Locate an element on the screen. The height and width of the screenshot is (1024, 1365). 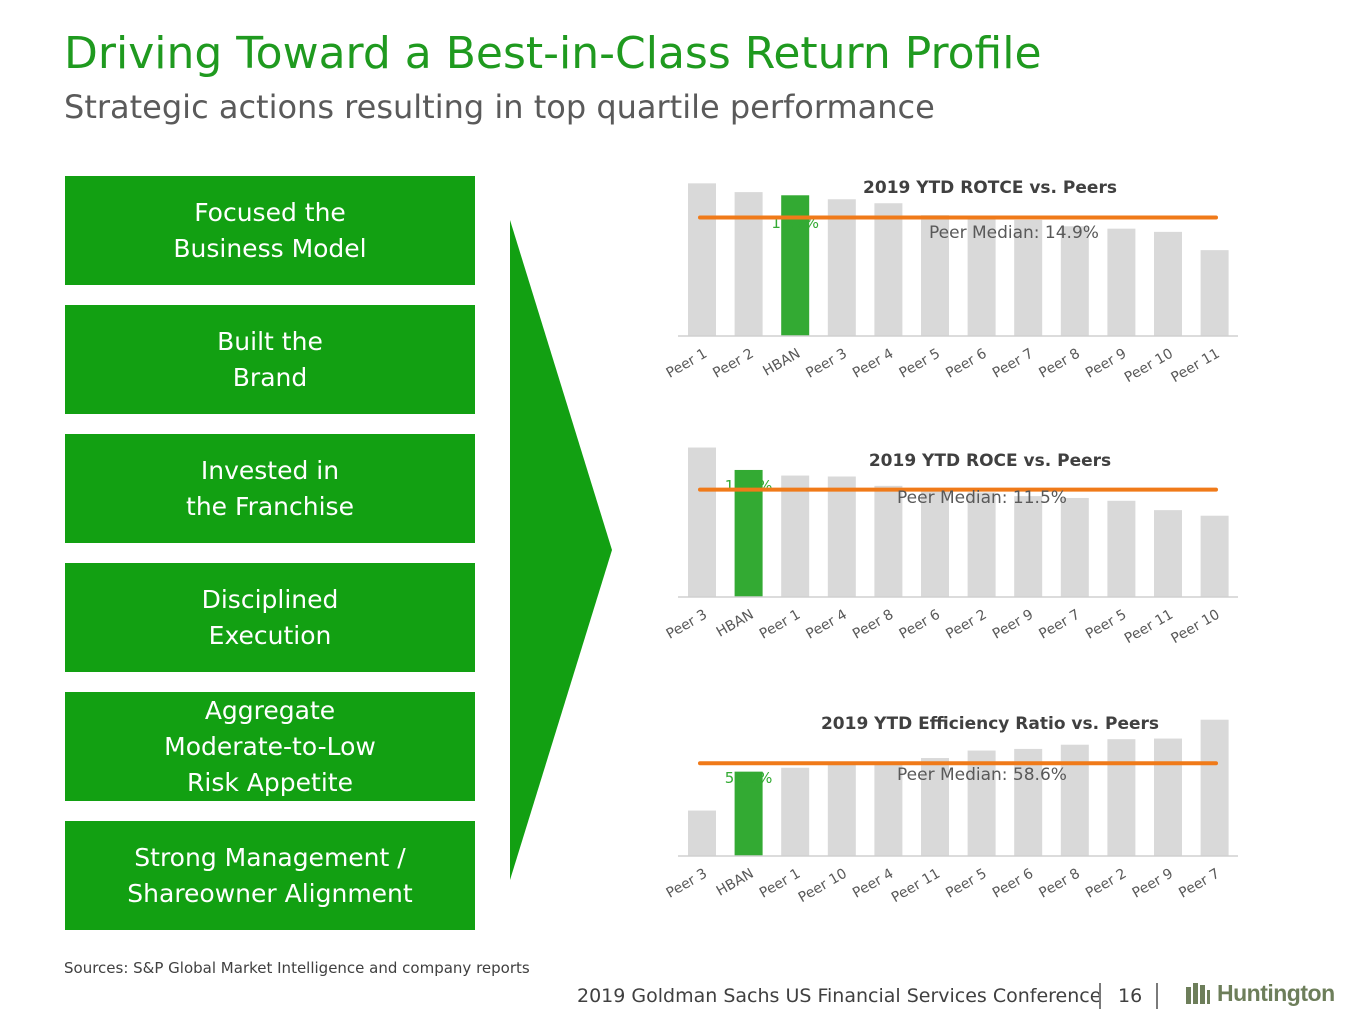
pillar-line: Strong Management / is located at coordinates (270, 857).